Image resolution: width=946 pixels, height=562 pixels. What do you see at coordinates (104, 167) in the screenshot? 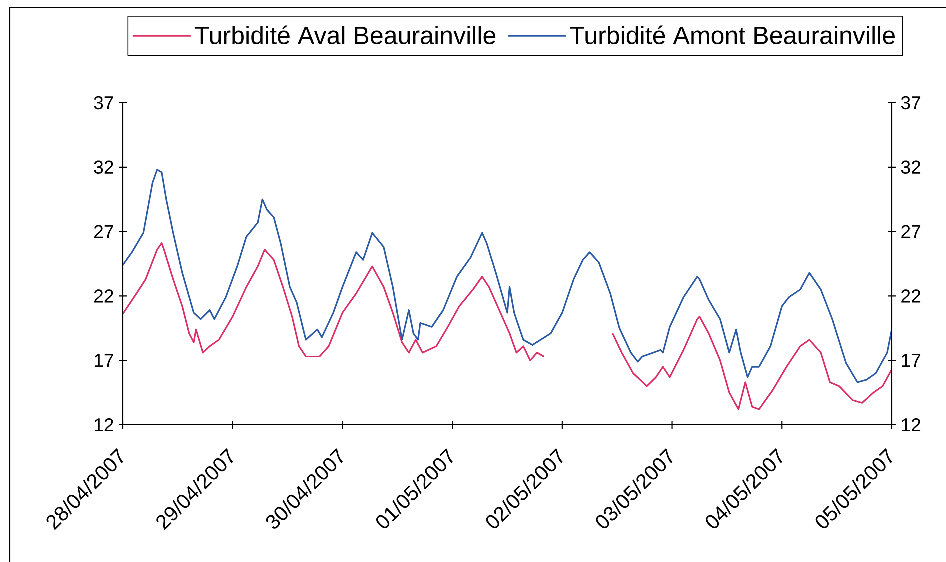
I see `y2-tick-label: 32` at bounding box center [104, 167].